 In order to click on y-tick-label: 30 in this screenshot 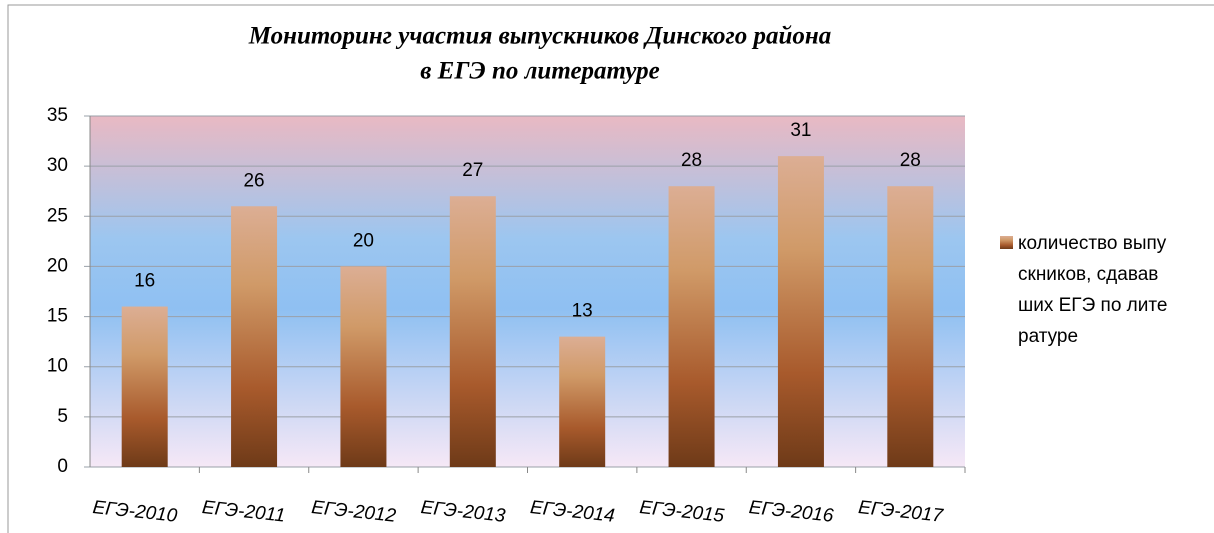, I will do `click(57, 165)`.